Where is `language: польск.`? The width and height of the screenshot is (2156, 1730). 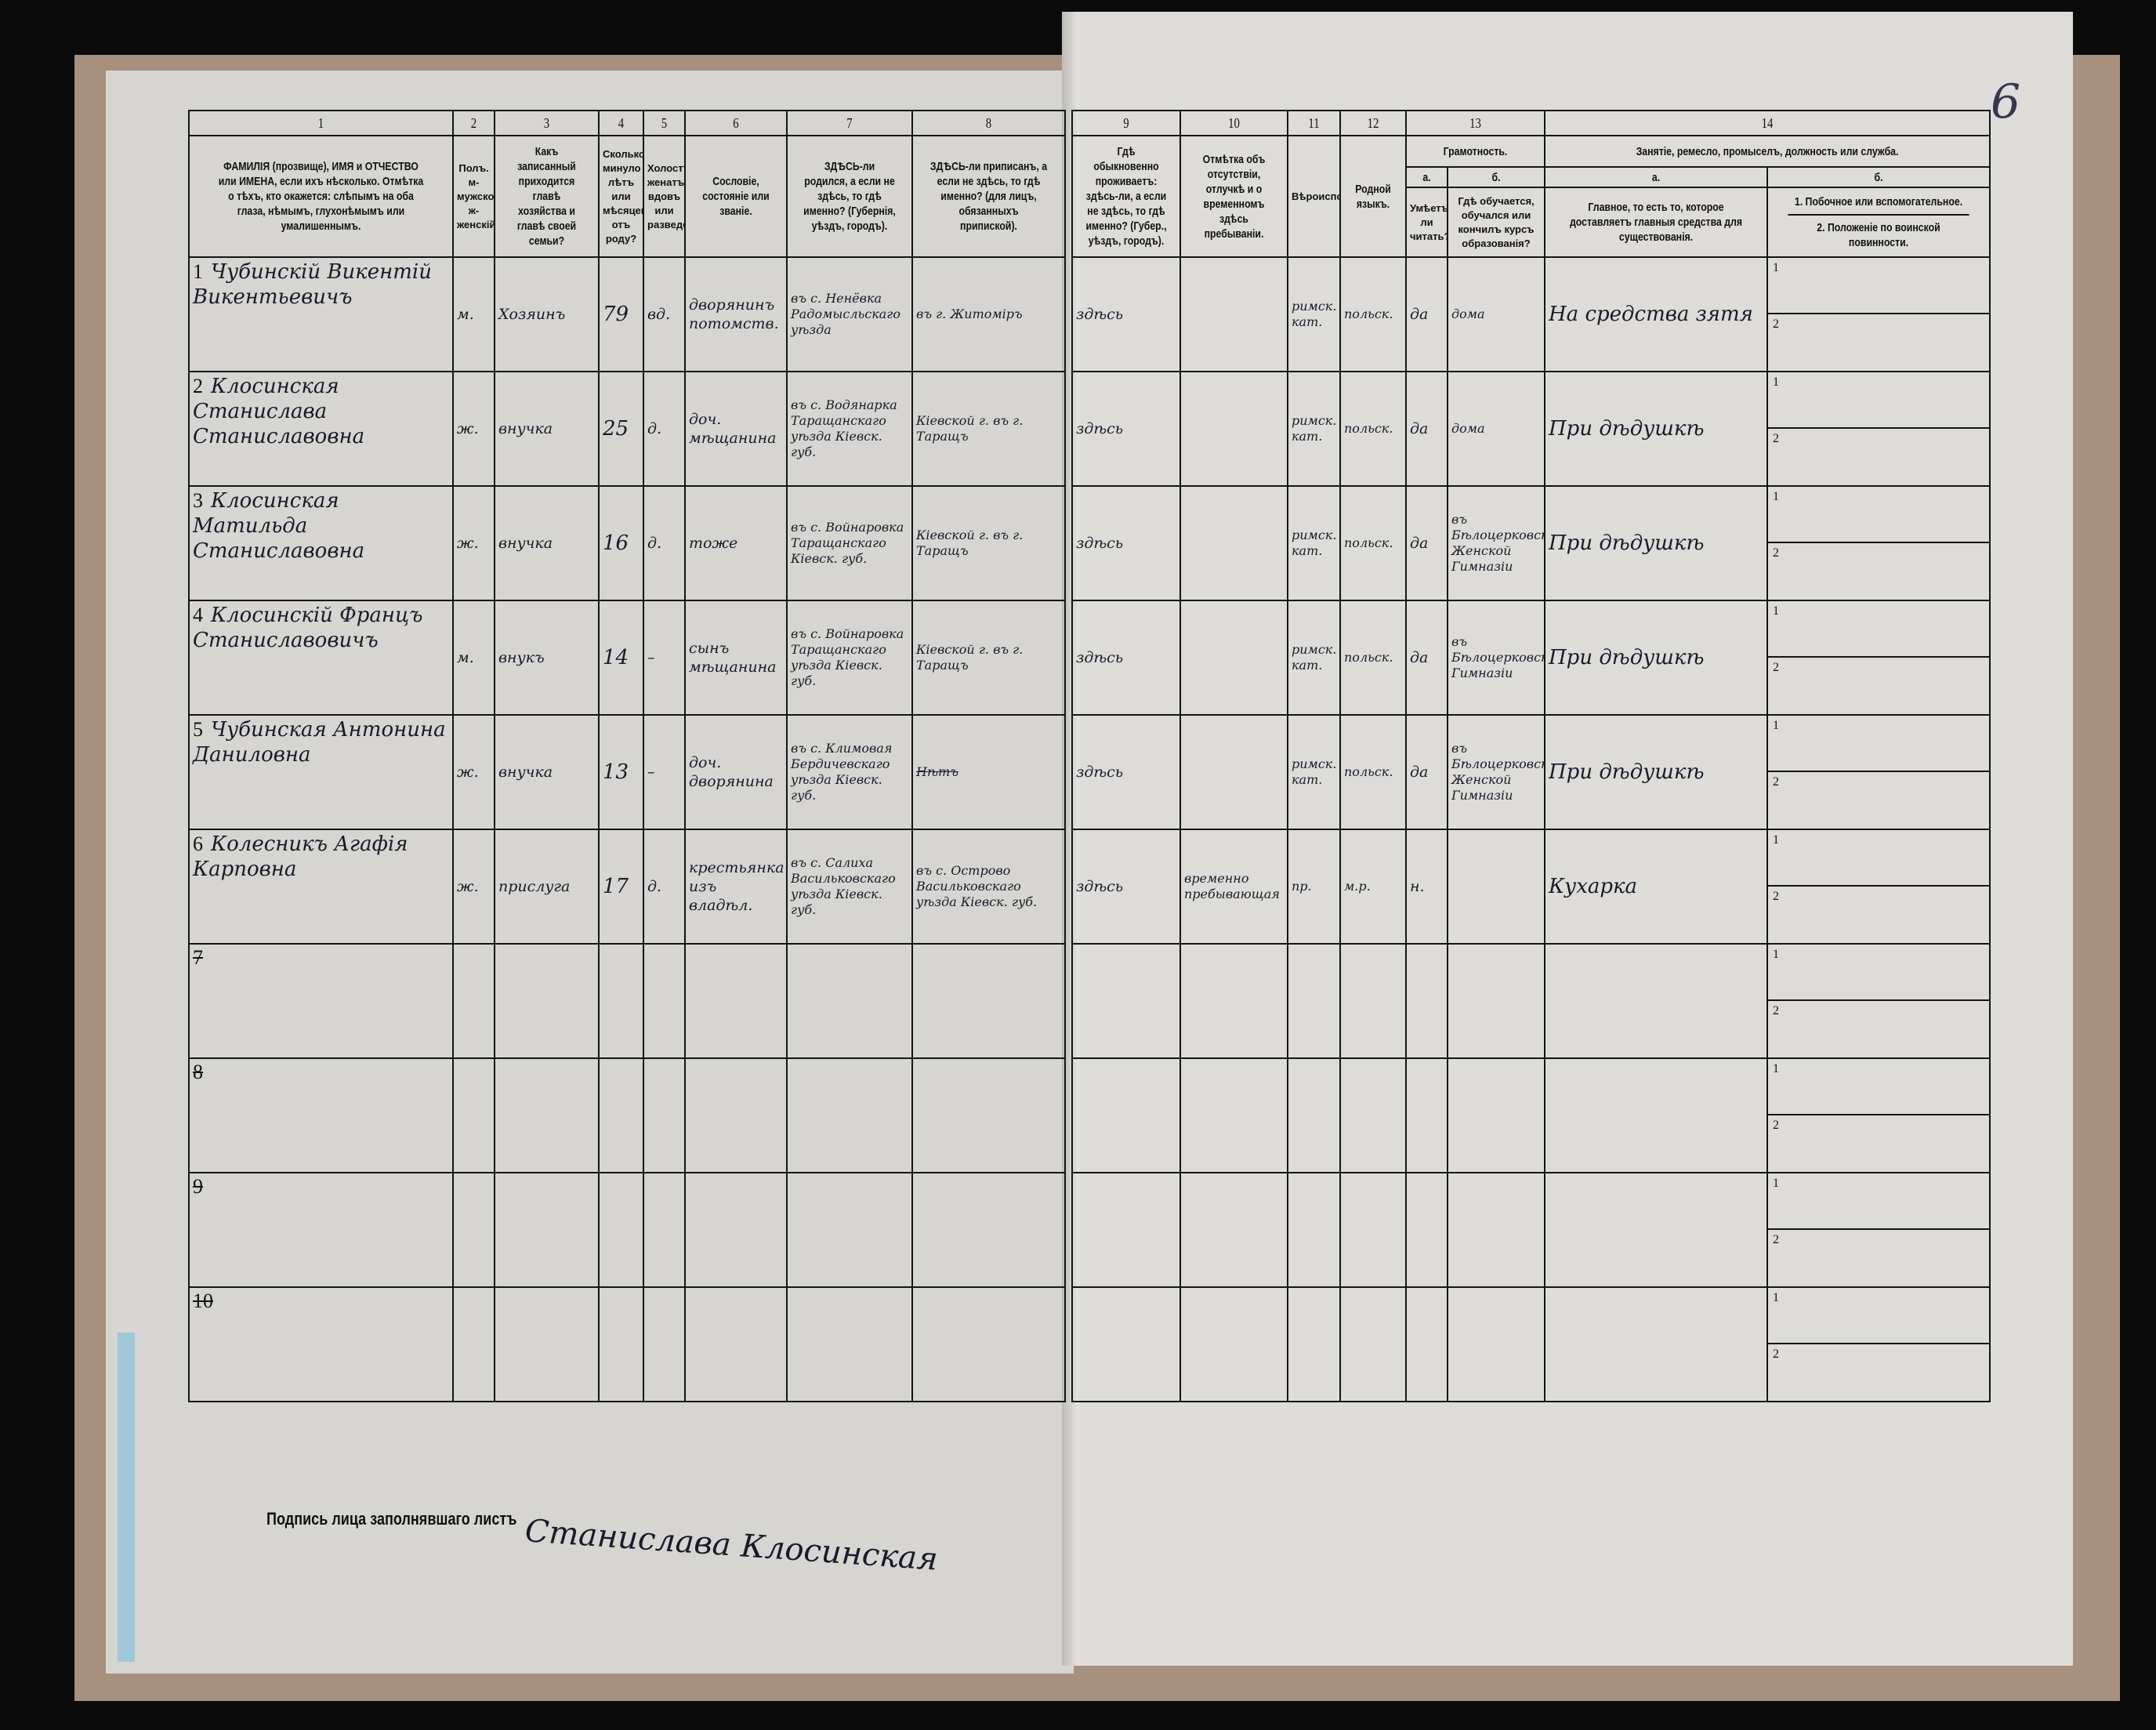
language: польск. is located at coordinates (1368, 657).